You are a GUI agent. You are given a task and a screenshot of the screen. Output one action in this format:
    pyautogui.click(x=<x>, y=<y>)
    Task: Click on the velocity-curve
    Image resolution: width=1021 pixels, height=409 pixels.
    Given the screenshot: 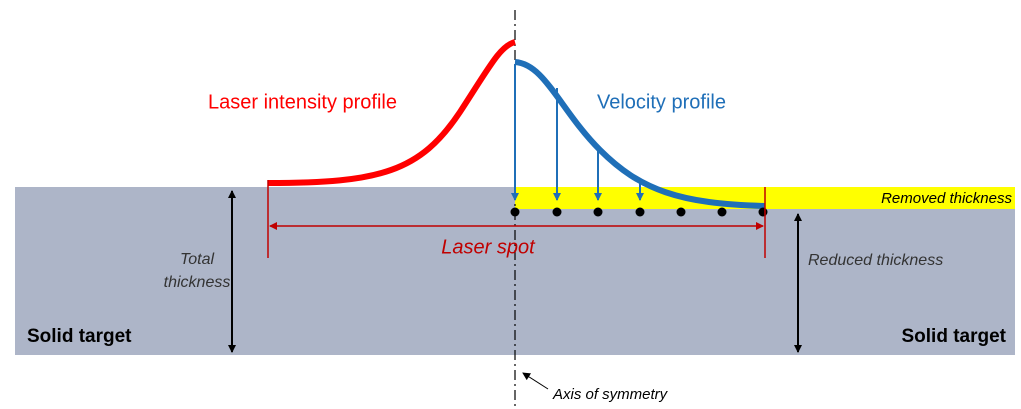 What is the action you would take?
    pyautogui.click(x=640, y=134)
    